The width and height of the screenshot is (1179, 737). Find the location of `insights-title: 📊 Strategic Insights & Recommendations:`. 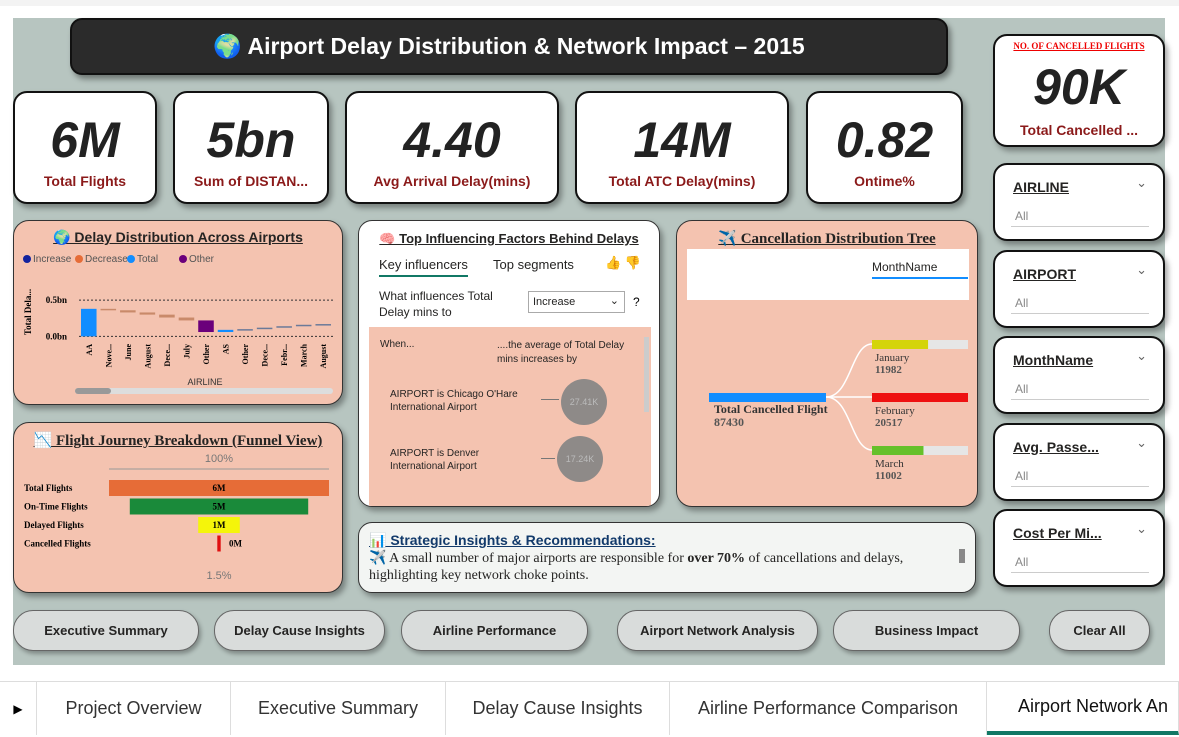

insights-title: 📊 Strategic Insights & Recommendations: is located at coordinates (512, 540).